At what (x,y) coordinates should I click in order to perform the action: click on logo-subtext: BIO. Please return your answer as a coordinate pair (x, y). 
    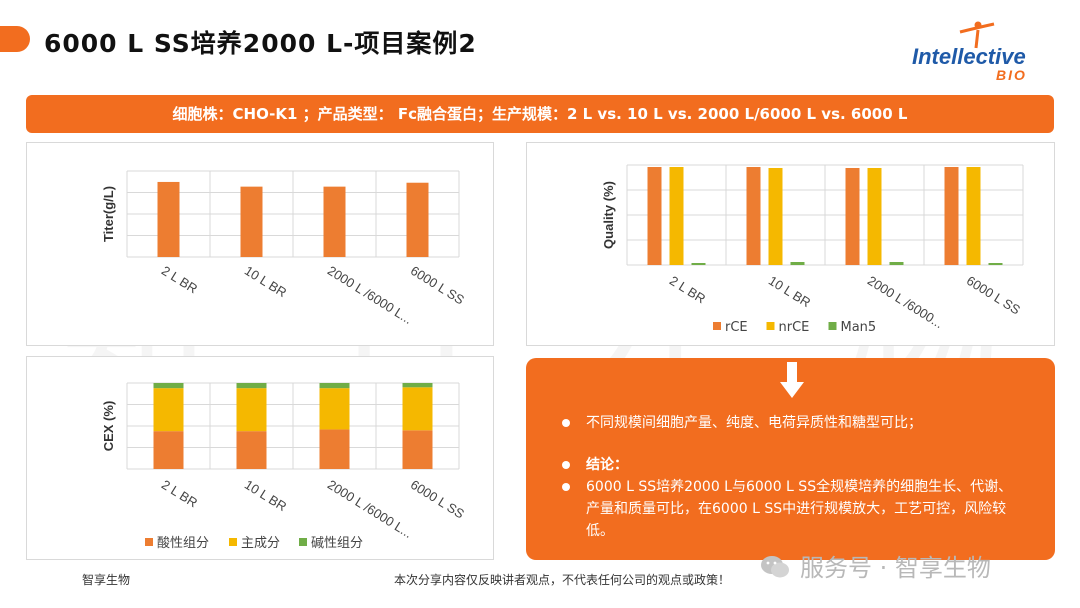
    Looking at the image, I should click on (1011, 75).